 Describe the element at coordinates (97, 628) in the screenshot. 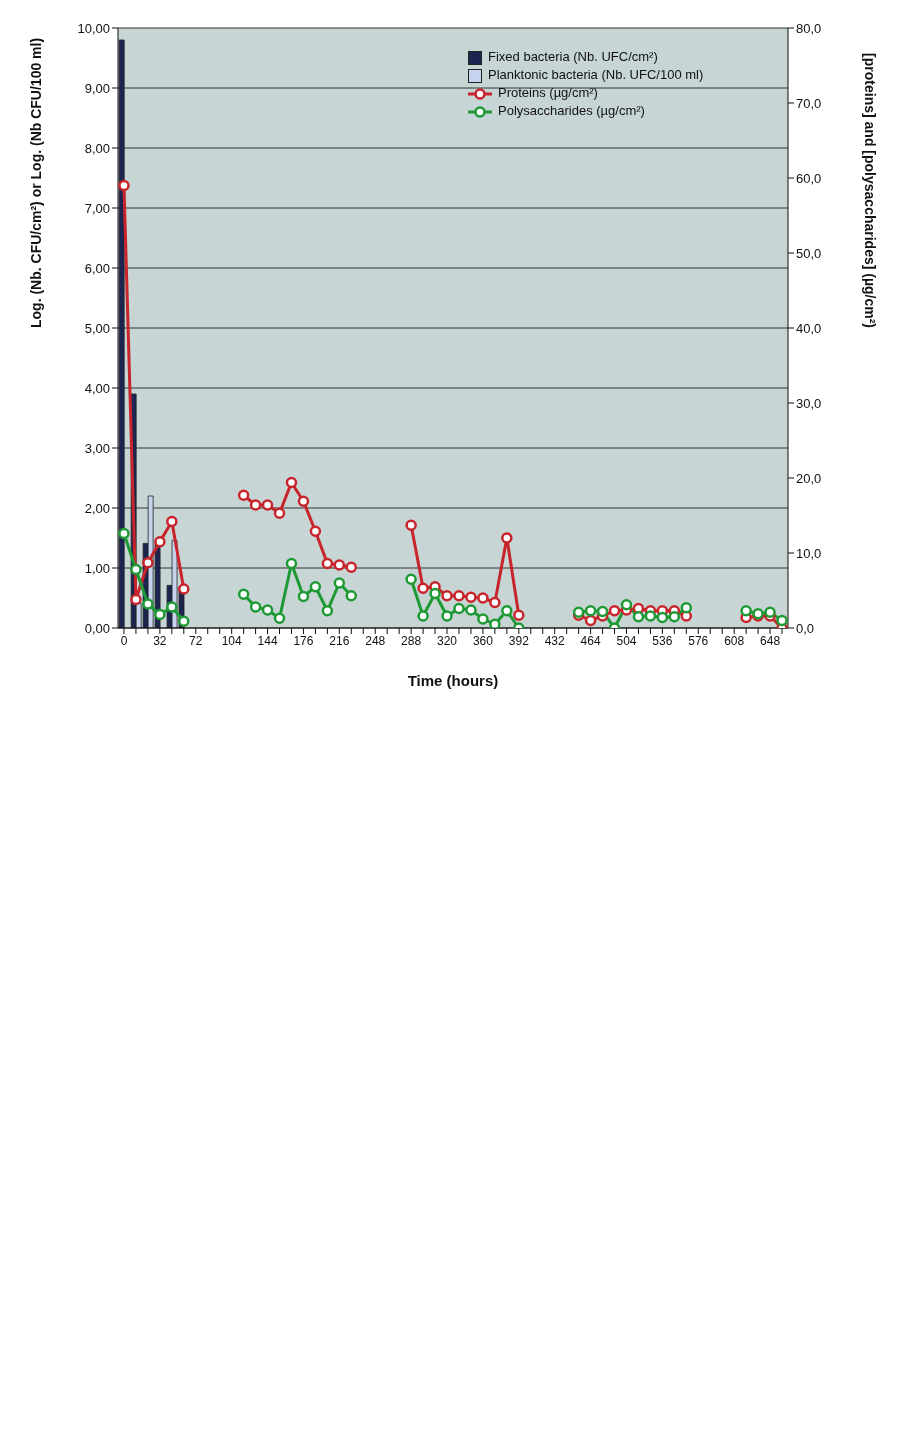

I see `y-tick-label: 0,00` at that location.